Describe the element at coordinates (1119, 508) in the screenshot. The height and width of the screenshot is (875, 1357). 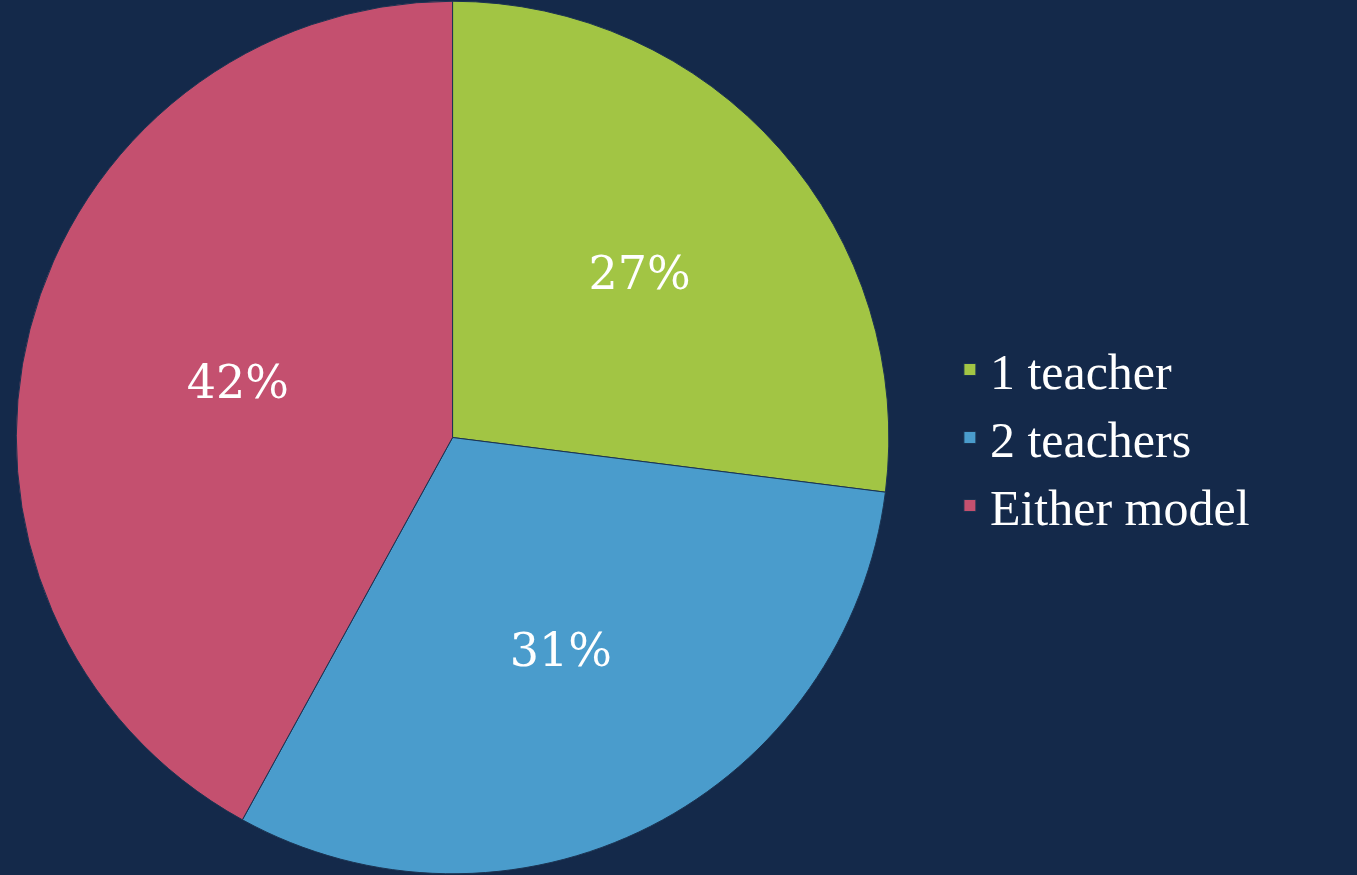
I see `legend-label: Either model` at that location.